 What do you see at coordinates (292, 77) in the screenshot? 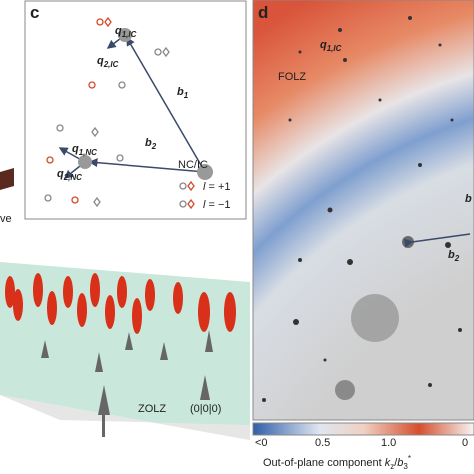
I see `folz-label: FOLZ` at bounding box center [292, 77].